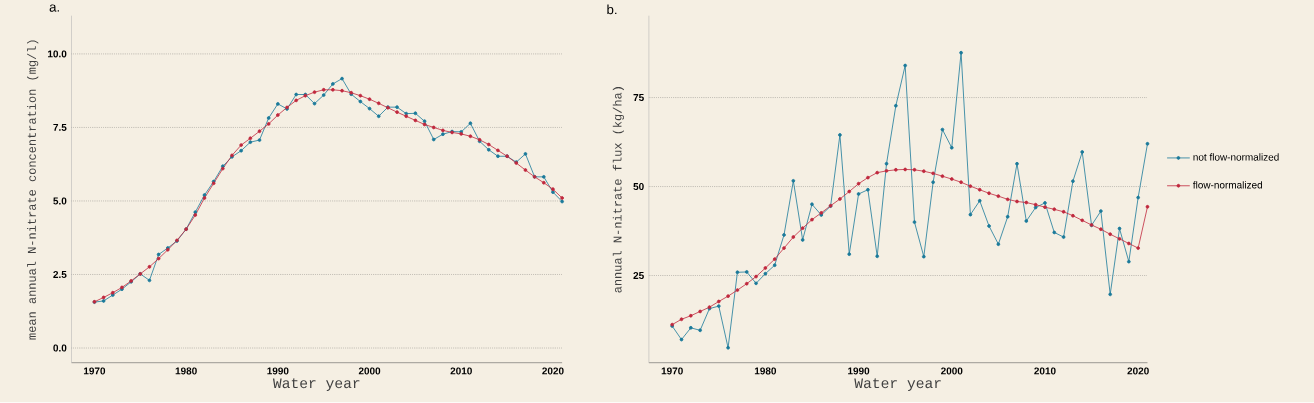 This screenshot has height=403, width=1314. What do you see at coordinates (60, 275) in the screenshot?
I see `y-tick-label: 2.5` at bounding box center [60, 275].